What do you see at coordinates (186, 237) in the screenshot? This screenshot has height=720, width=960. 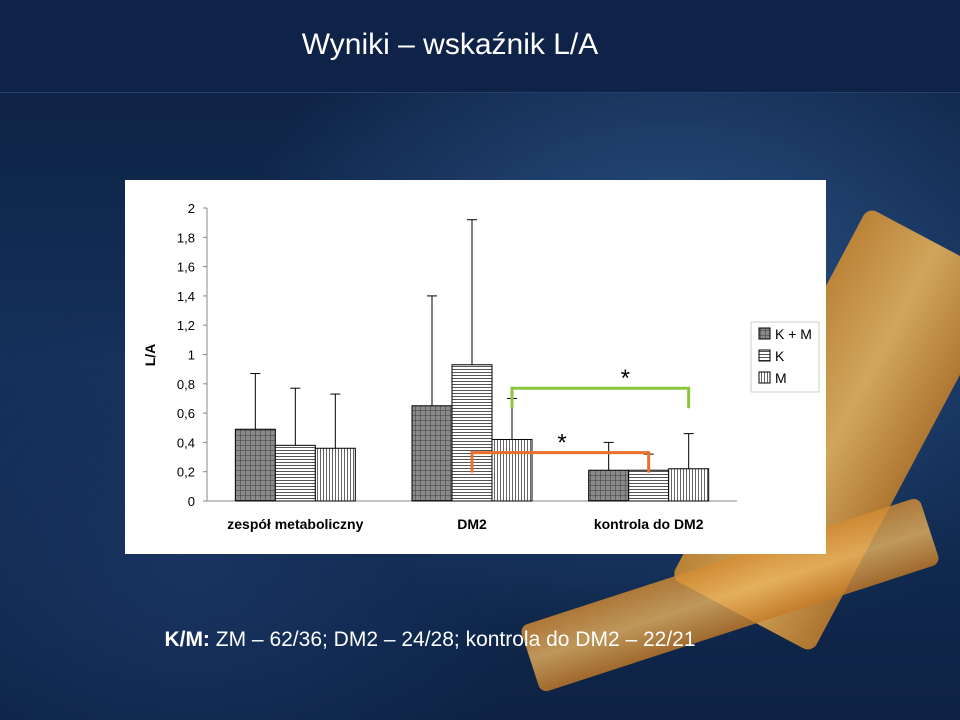 I see `y-tick-label: 1,8` at bounding box center [186, 237].